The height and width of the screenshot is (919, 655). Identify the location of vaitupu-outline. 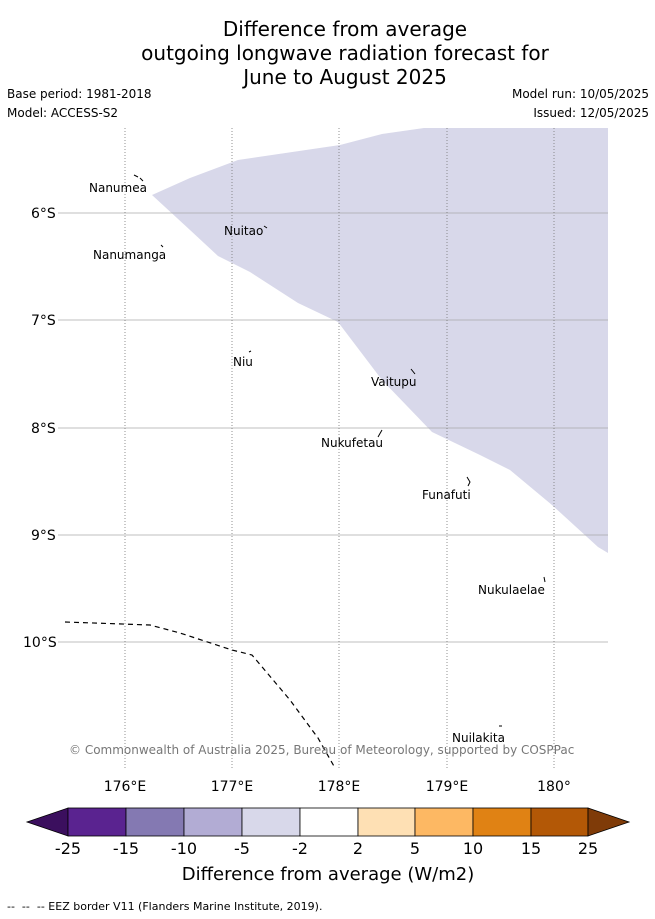
(413, 371).